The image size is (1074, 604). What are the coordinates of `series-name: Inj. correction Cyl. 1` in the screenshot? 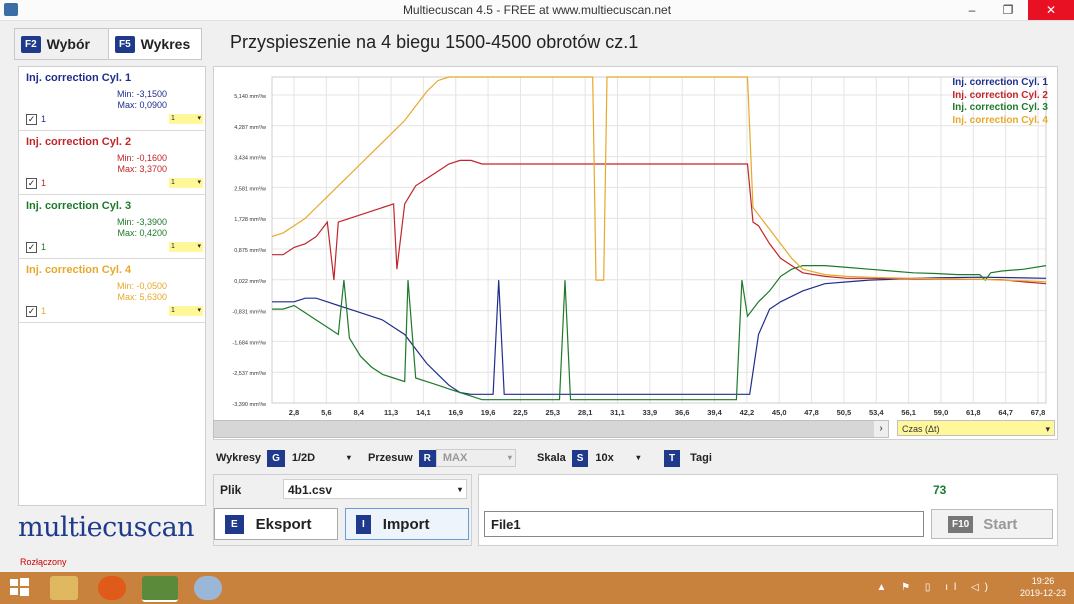 It's located at (79, 78).